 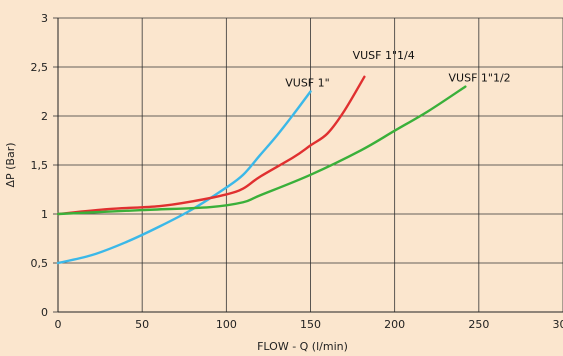 What do you see at coordinates (58, 324) in the screenshot?
I see `x-tick-label: 0` at bounding box center [58, 324].